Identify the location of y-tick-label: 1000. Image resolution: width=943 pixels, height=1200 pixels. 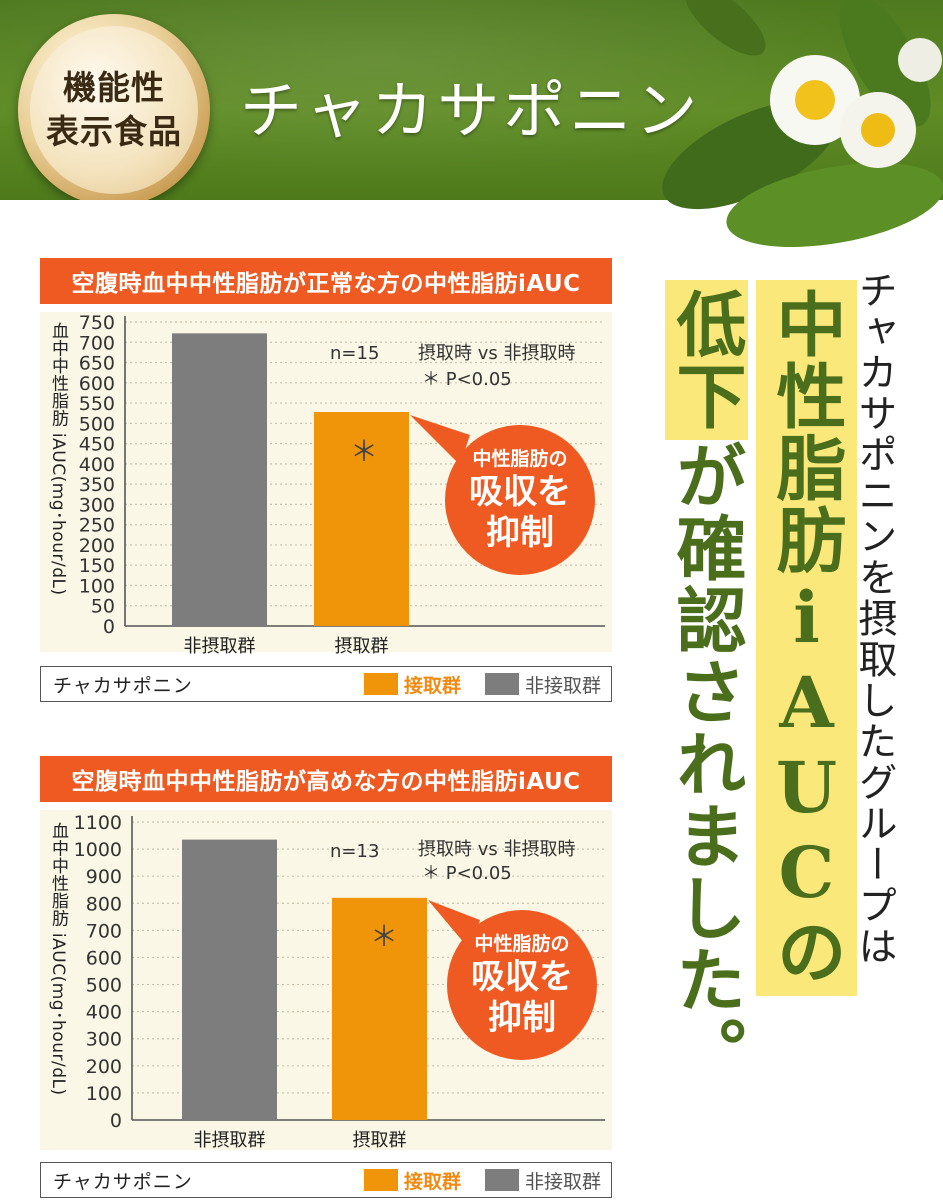
(98, 850).